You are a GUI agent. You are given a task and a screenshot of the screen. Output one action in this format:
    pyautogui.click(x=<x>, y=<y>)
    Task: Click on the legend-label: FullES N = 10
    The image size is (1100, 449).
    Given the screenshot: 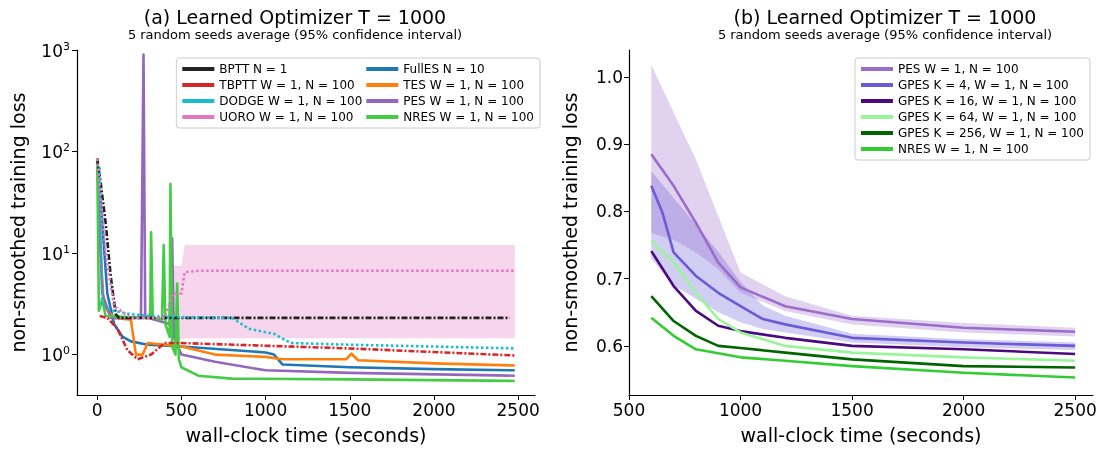 What is the action you would take?
    pyautogui.click(x=444, y=69)
    